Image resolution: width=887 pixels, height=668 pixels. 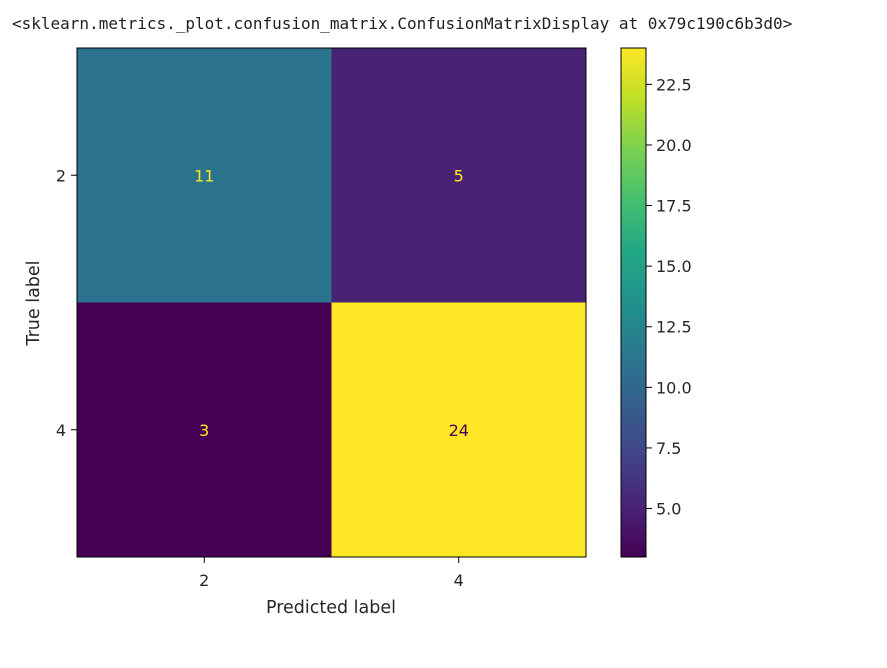 I want to click on cell-value-label: 24, so click(x=459, y=430).